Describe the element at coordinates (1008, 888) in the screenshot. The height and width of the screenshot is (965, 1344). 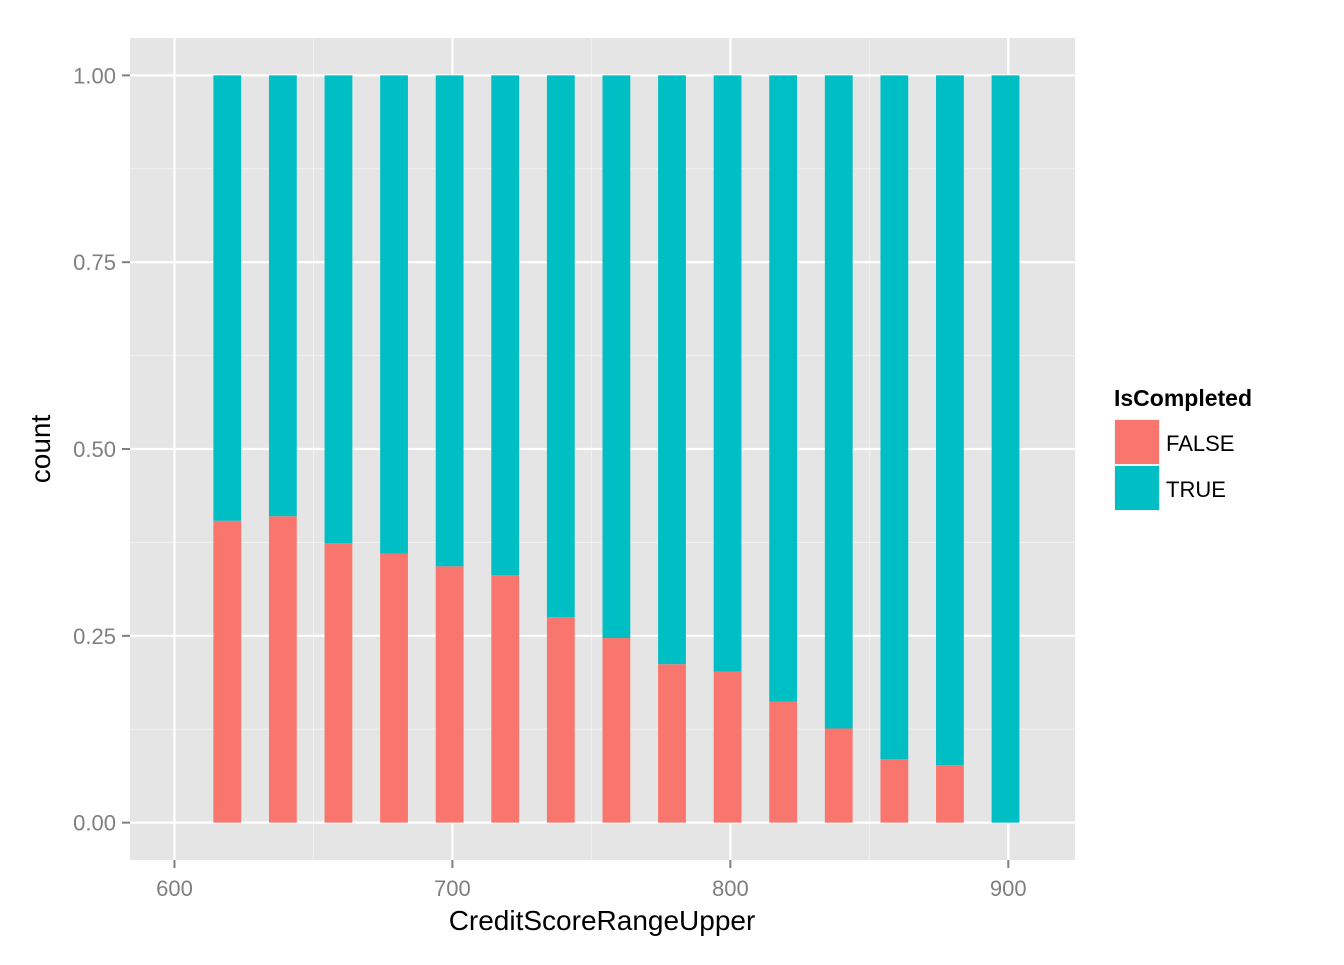
I see `x-tick-label: 900` at that location.